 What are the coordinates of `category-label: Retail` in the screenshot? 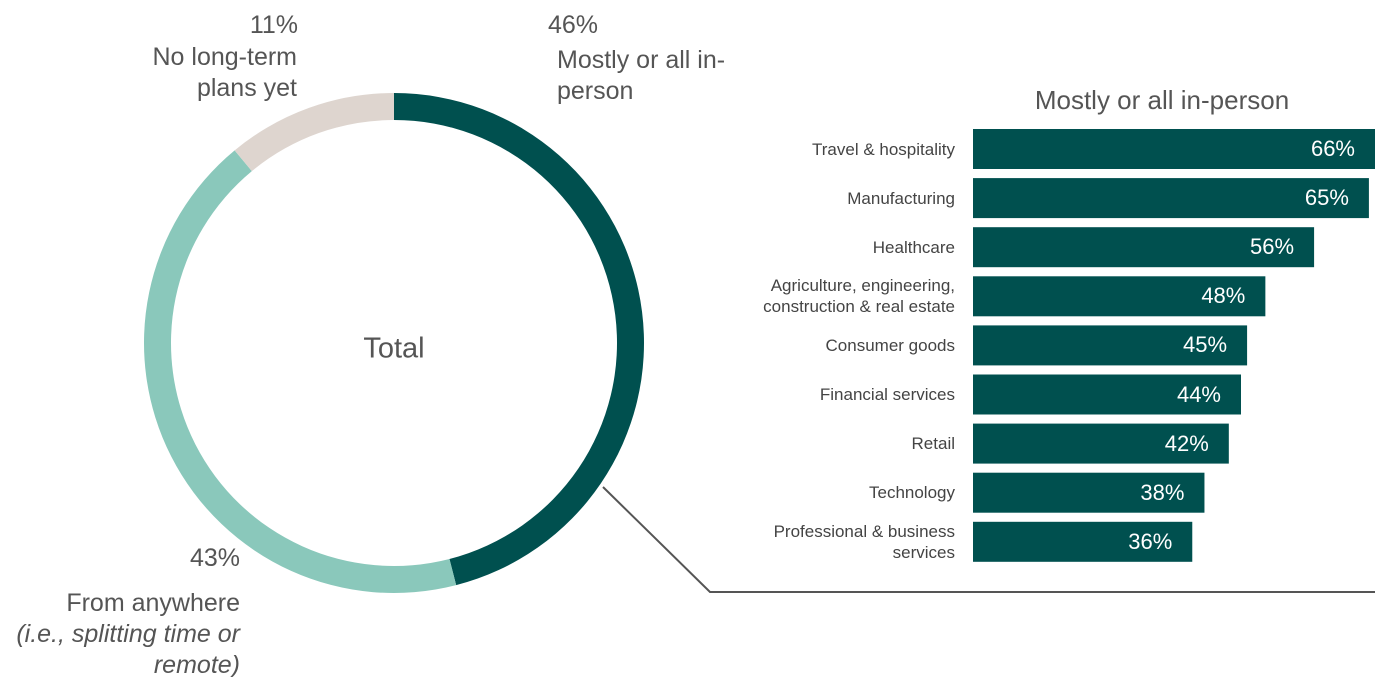 It's located at (933, 444).